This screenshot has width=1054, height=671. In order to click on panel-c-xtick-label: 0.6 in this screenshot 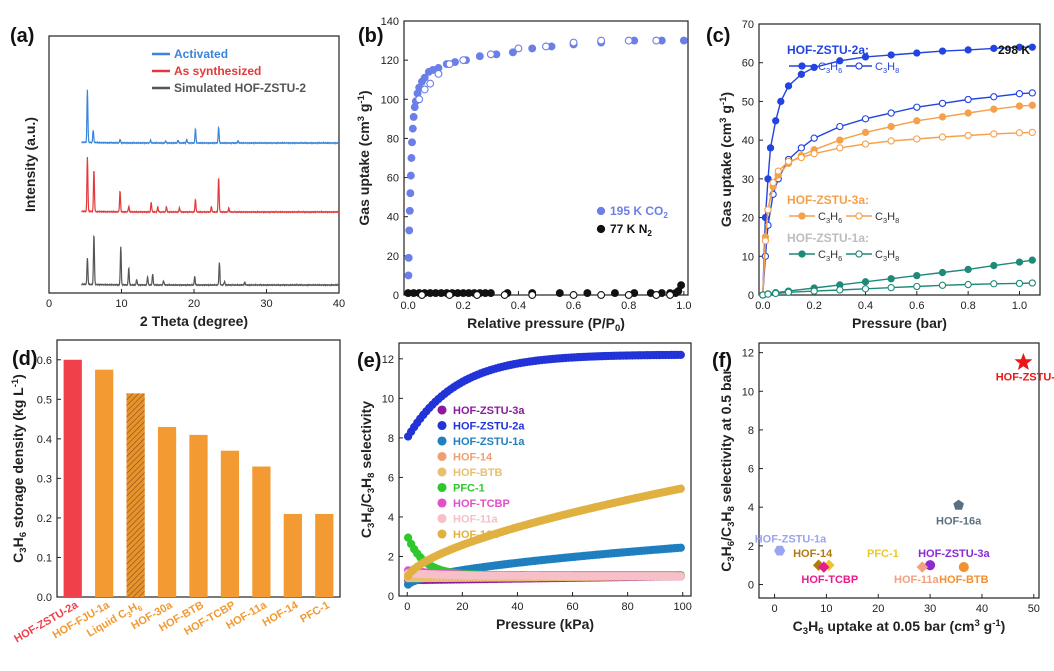, I will do `click(916, 306)`.